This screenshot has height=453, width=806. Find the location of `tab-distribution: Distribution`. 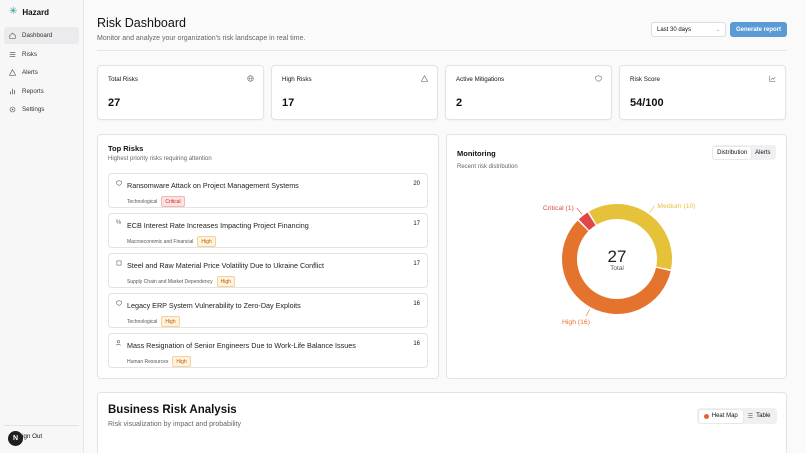

tab-distribution: Distribution is located at coordinates (732, 152).